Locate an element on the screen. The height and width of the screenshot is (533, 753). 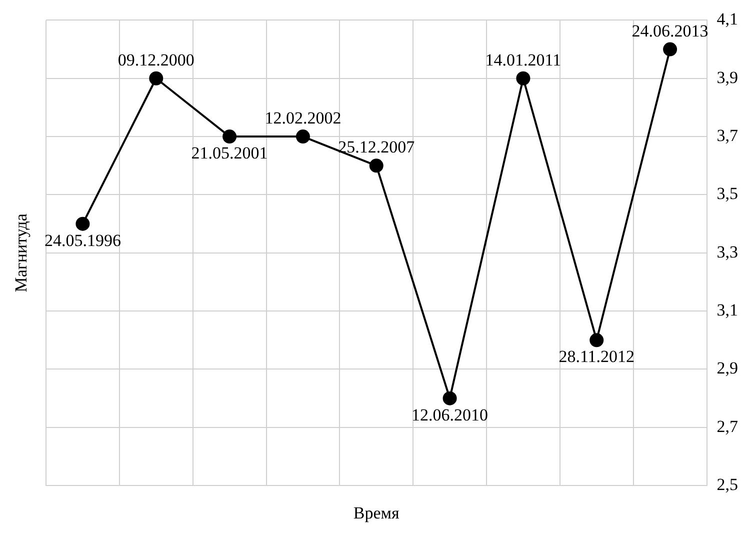
annotation: 24.05.1996 is located at coordinates (82, 240).